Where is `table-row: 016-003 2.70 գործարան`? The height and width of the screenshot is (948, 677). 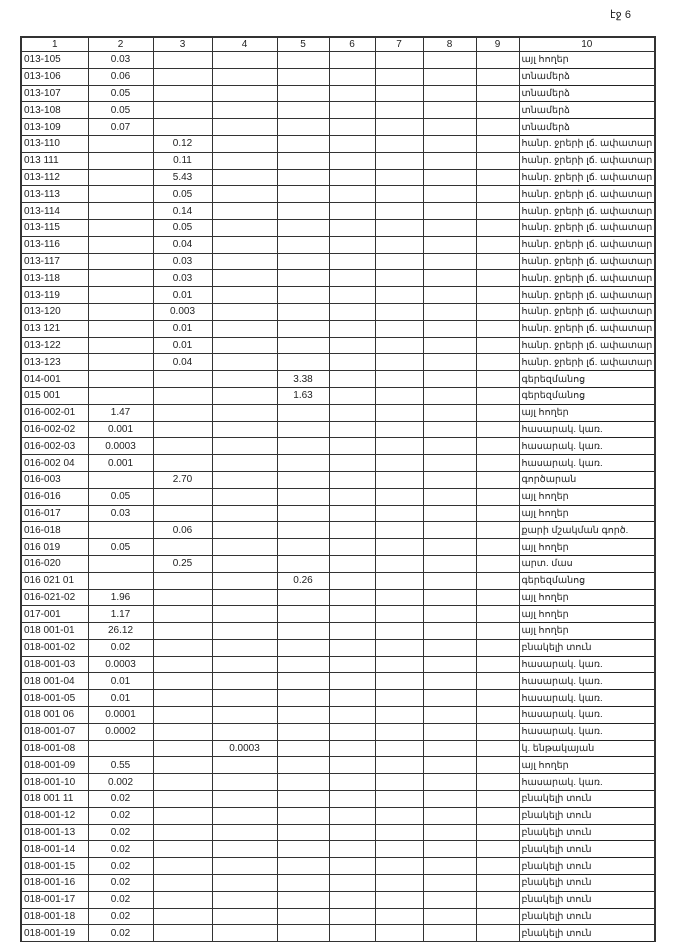 table-row: 016-003 2.70 գործարան is located at coordinates (338, 479).